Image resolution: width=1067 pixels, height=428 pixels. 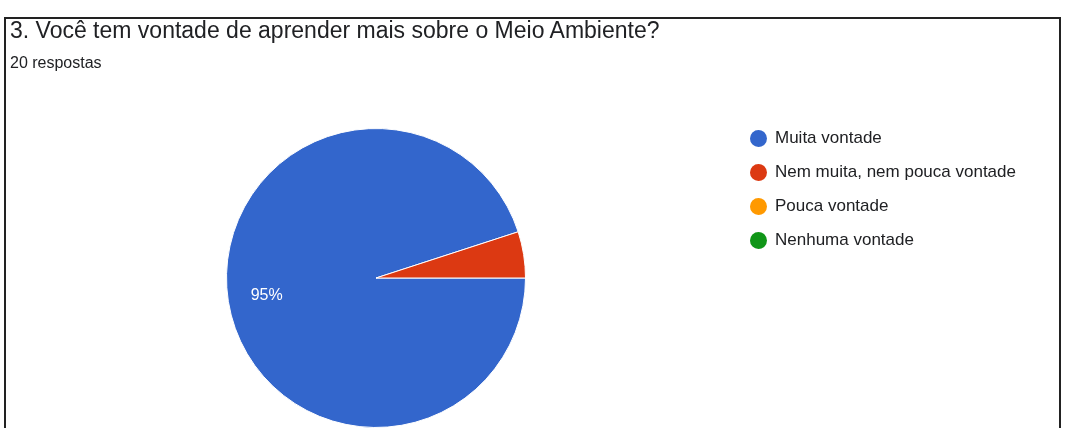 I want to click on legend-label: Nem muita, nem pouca vontade, so click(x=895, y=172).